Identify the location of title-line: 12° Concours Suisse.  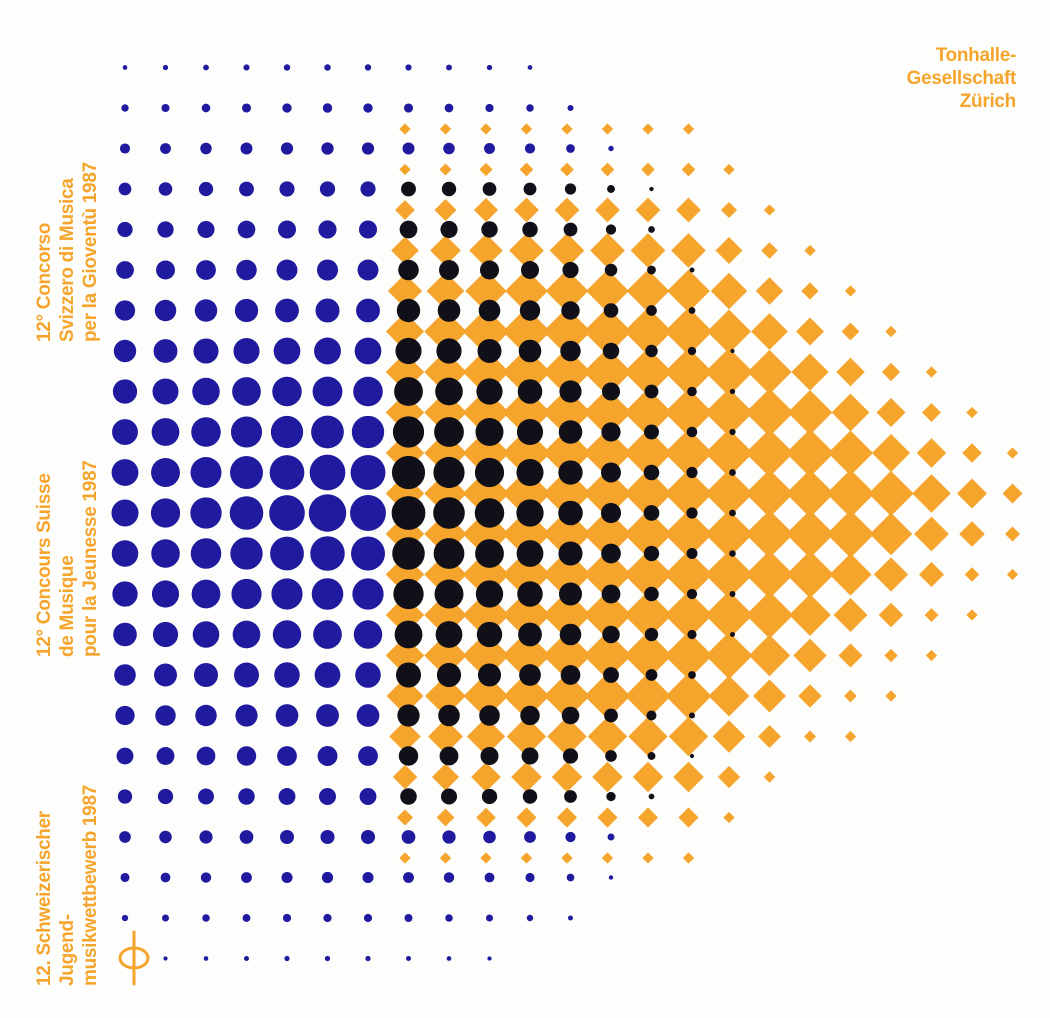
(44, 565).